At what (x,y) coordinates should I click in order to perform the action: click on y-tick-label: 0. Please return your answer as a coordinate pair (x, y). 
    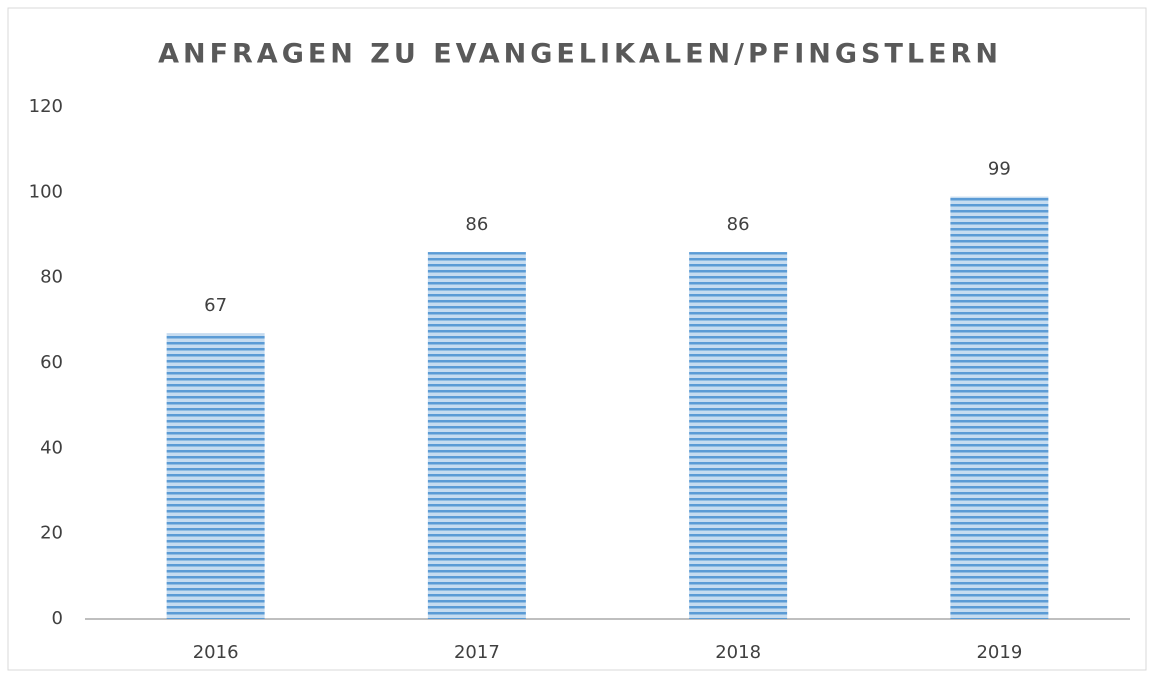
    Looking at the image, I should click on (57, 618).